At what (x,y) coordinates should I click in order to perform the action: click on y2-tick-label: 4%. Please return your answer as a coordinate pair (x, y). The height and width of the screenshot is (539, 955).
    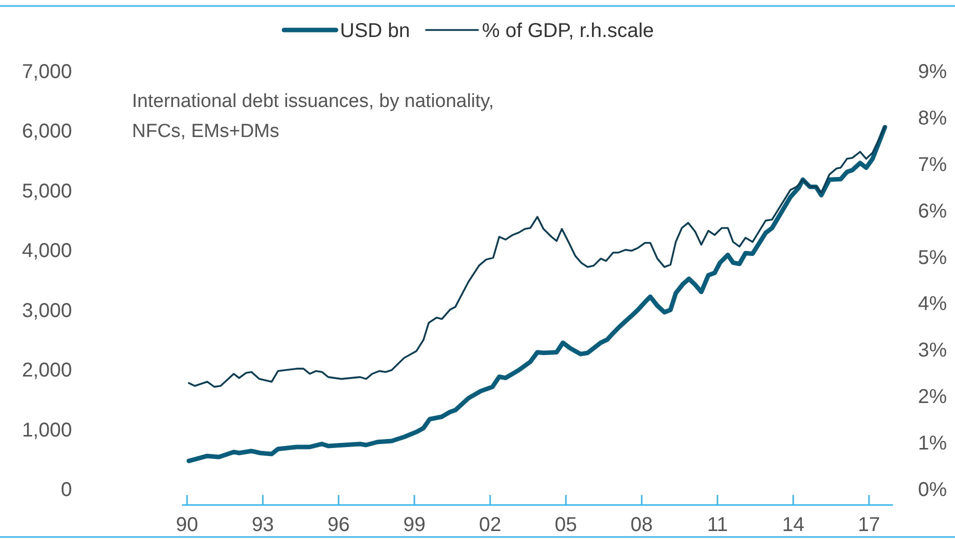
    Looking at the image, I should click on (933, 304).